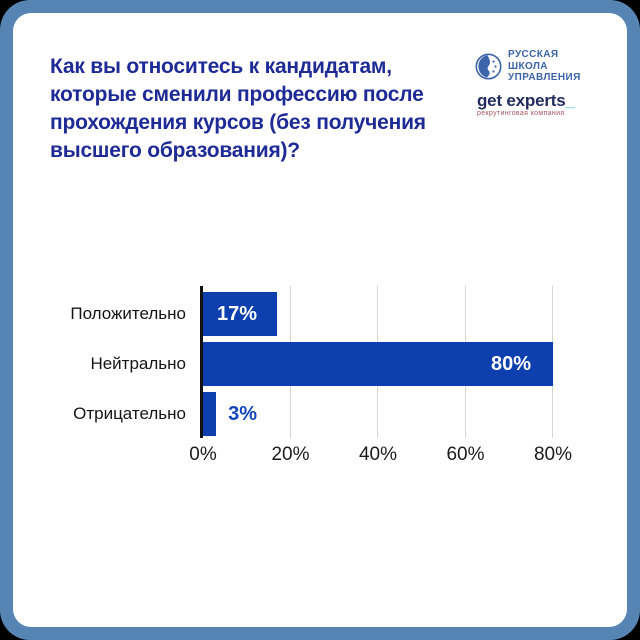 Image resolution: width=640 pixels, height=640 pixels. Describe the element at coordinates (129, 413) in the screenshot. I see `category-label: Отрицательно` at that location.